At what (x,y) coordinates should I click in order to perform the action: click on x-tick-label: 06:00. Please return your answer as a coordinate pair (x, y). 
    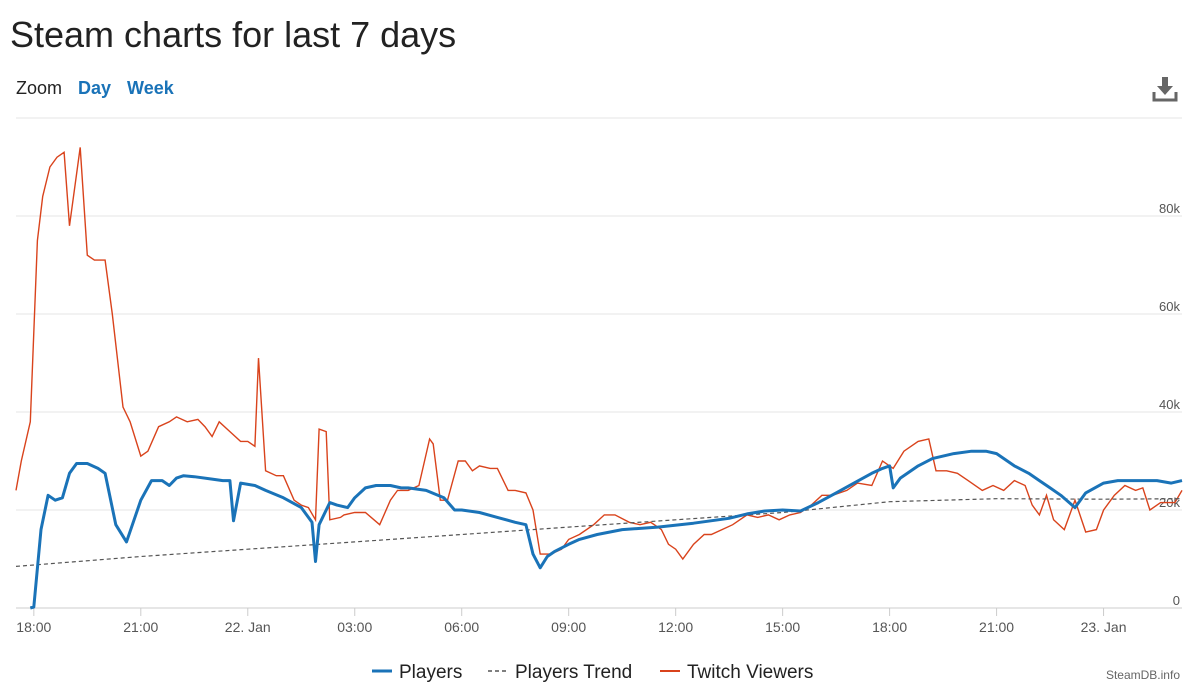
    Looking at the image, I should click on (461, 627).